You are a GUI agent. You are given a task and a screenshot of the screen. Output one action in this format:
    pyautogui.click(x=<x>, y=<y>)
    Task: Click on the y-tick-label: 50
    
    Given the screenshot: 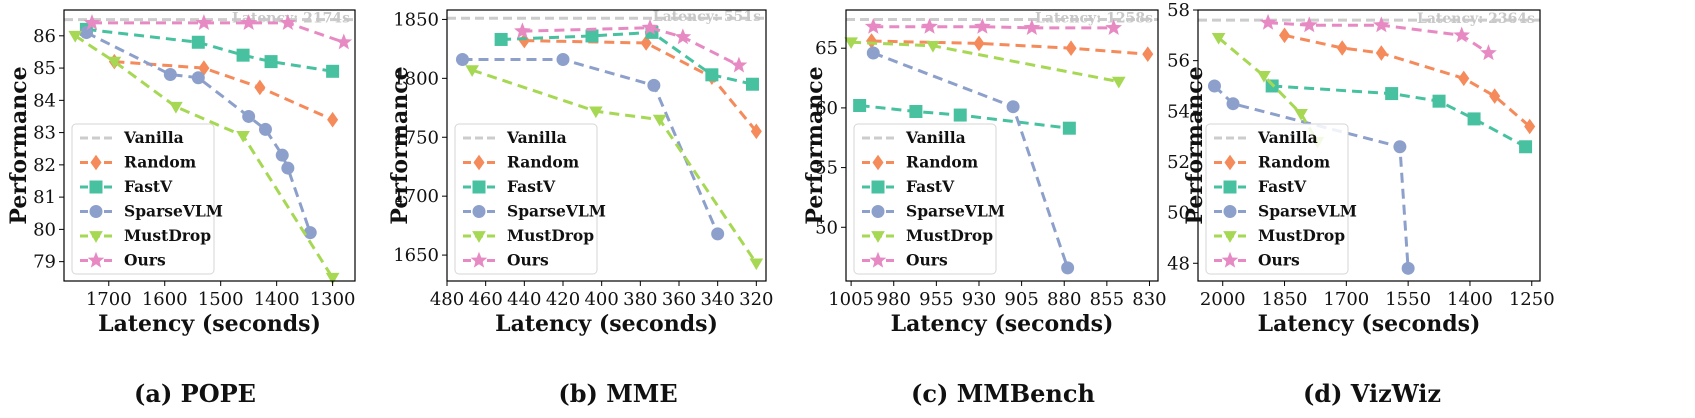 What is the action you would take?
    pyautogui.click(x=1178, y=213)
    